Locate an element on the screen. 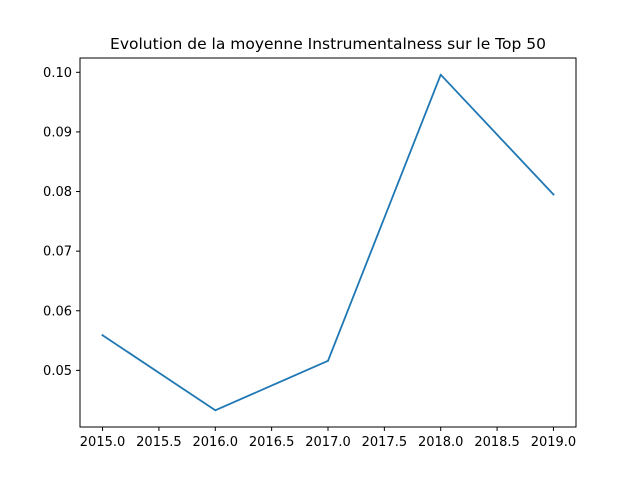 This screenshot has height=485, width=640. y-tick-label: 0.09 is located at coordinates (57, 132).